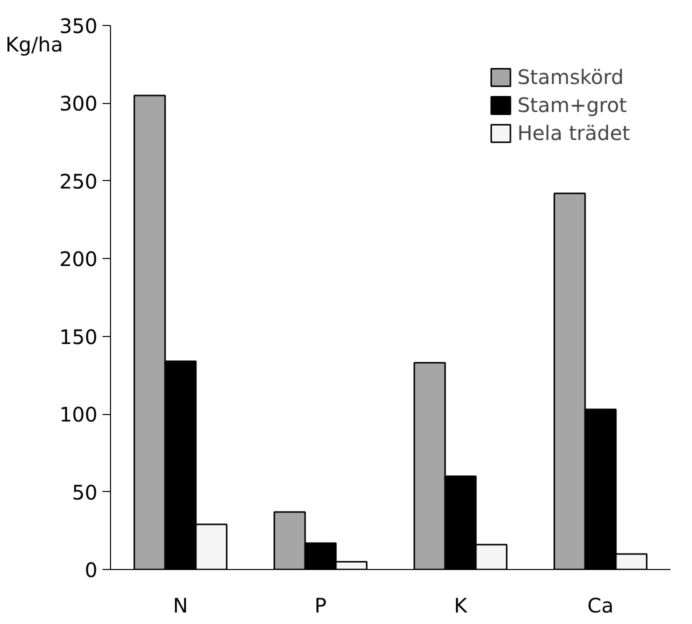 Image resolution: width=692 pixels, height=624 pixels. I want to click on x-tick-label: Ca, so click(600, 606).